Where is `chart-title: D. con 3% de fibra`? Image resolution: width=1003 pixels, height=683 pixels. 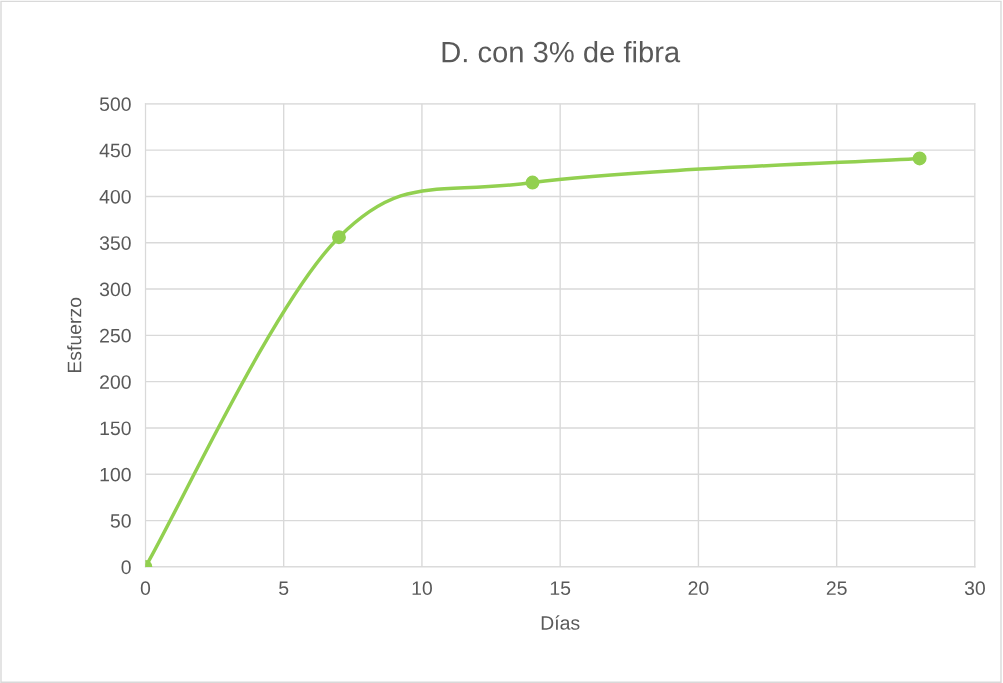 chart-title: D. con 3% de fibra is located at coordinates (561, 52).